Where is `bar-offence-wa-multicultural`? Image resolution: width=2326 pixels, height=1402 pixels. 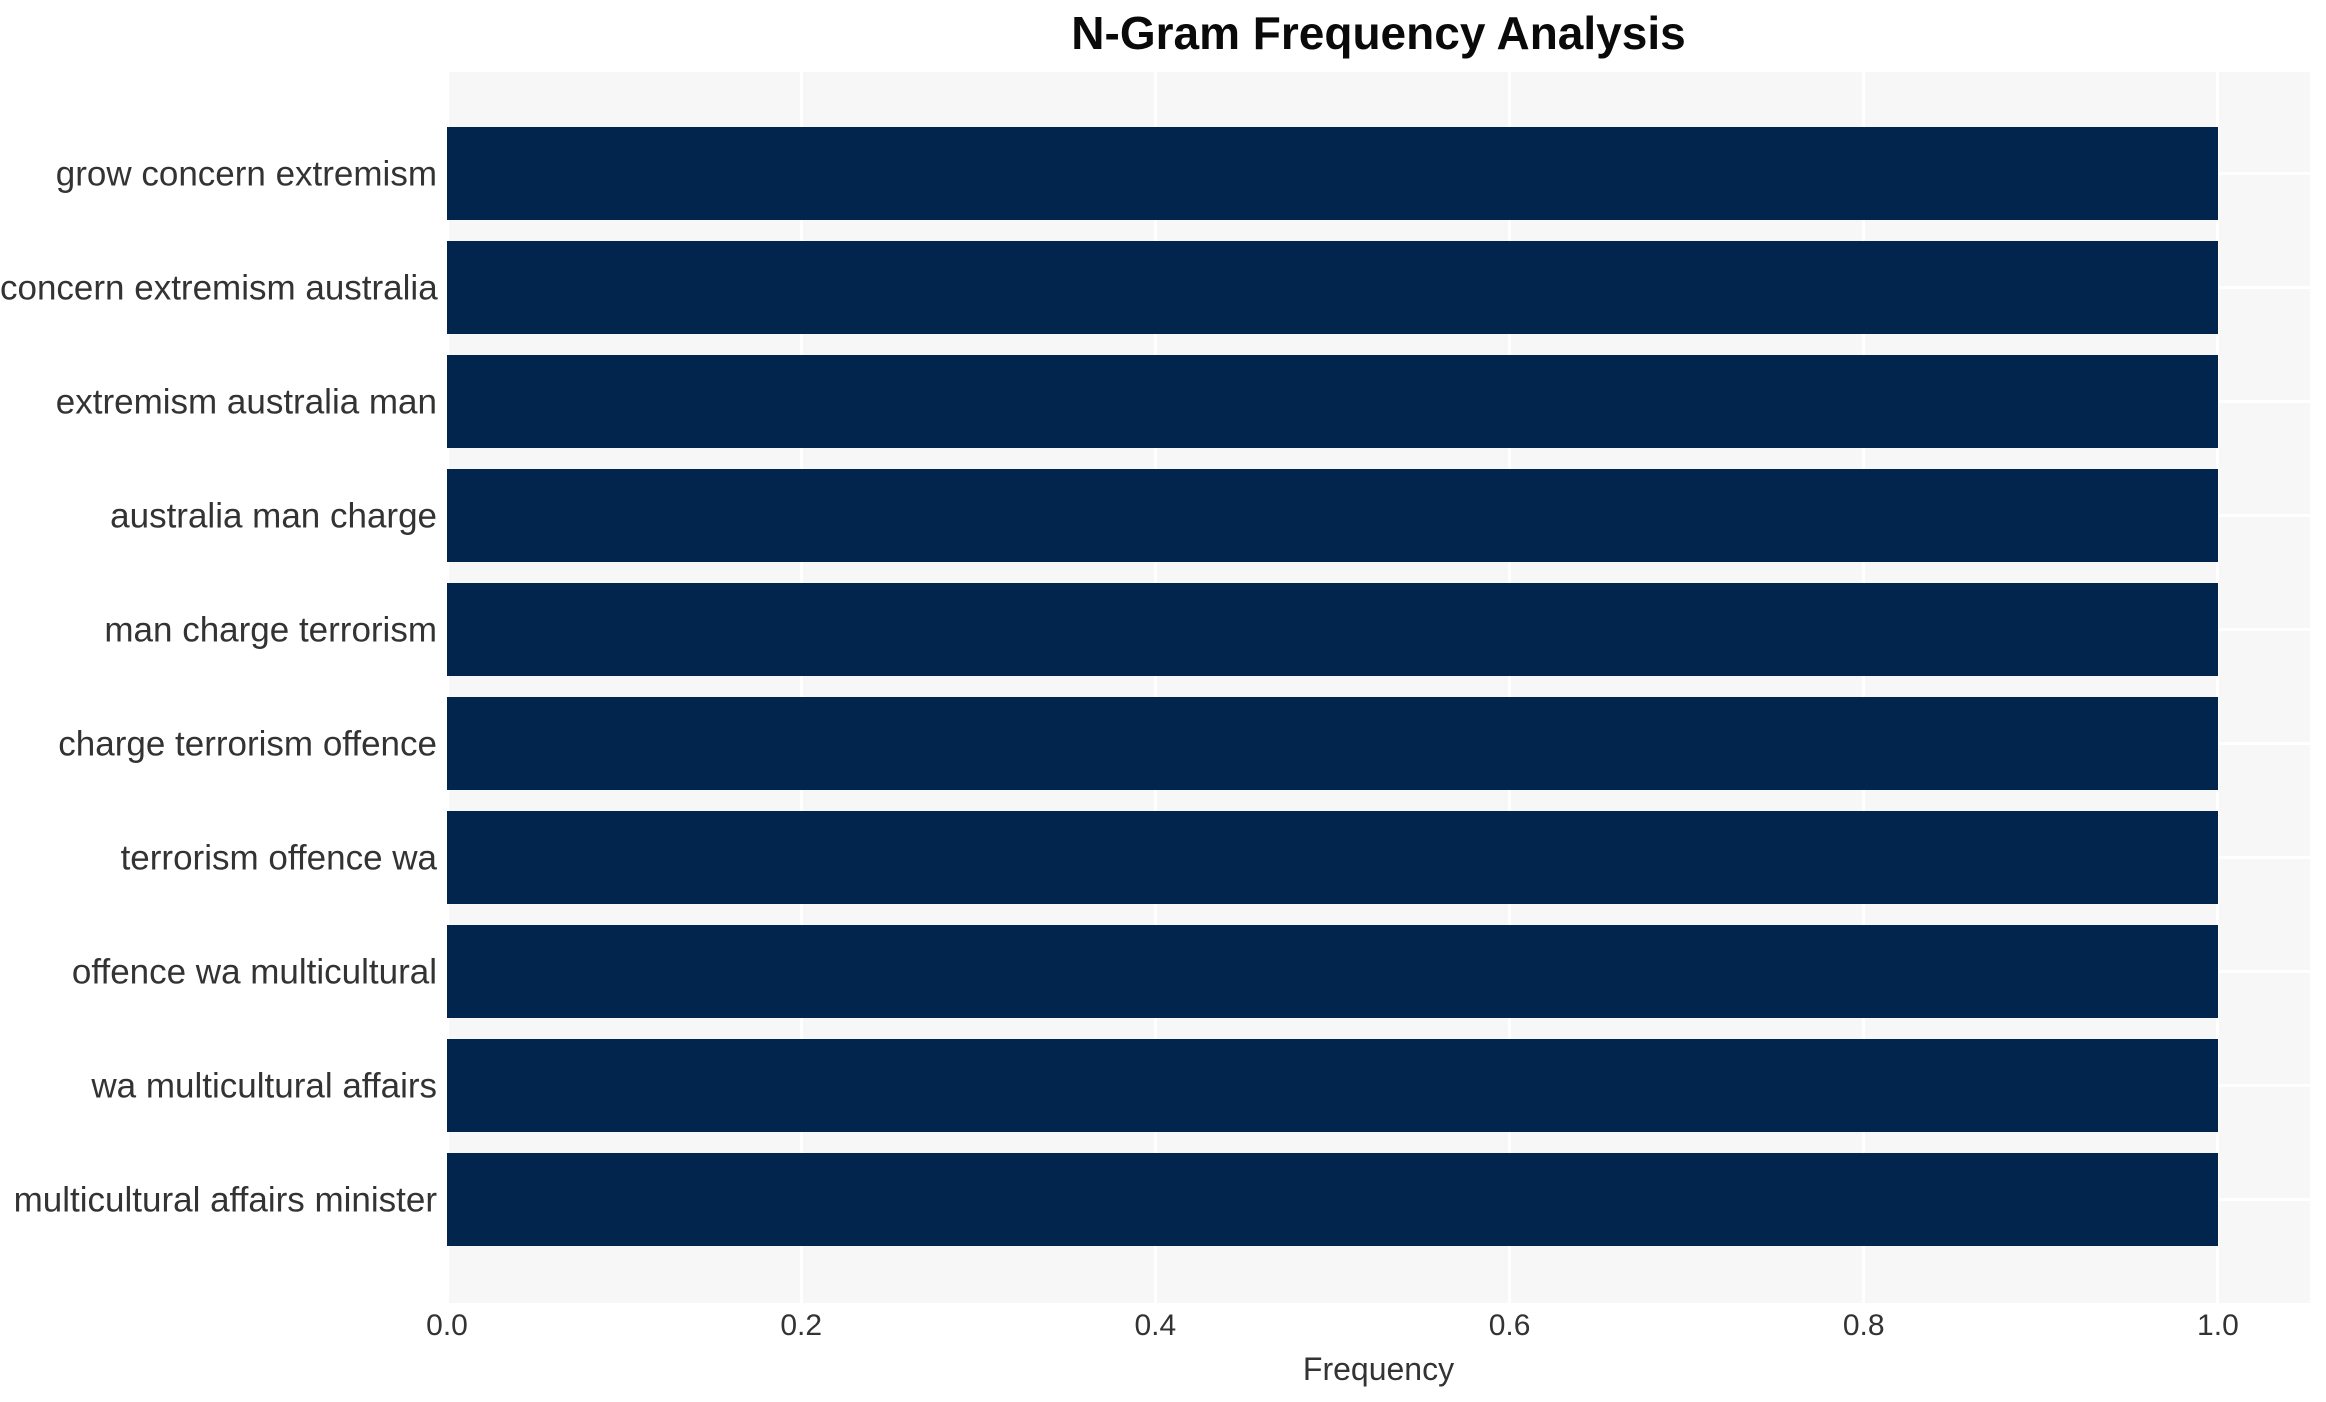 bar-offence-wa-multicultural is located at coordinates (1332, 971).